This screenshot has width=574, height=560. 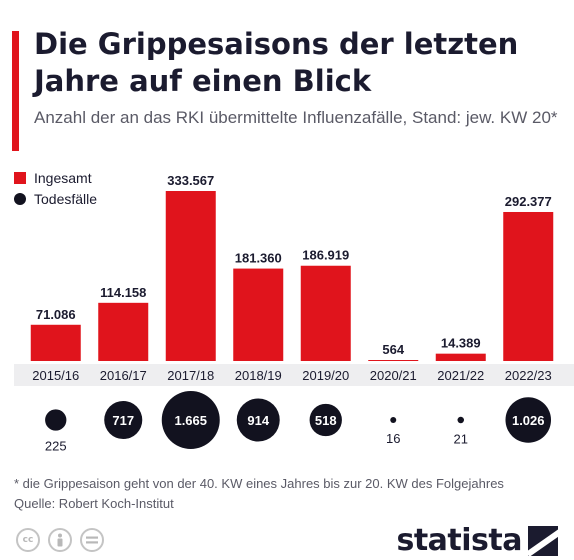 I want to click on cc-icon: cc, so click(x=28, y=540).